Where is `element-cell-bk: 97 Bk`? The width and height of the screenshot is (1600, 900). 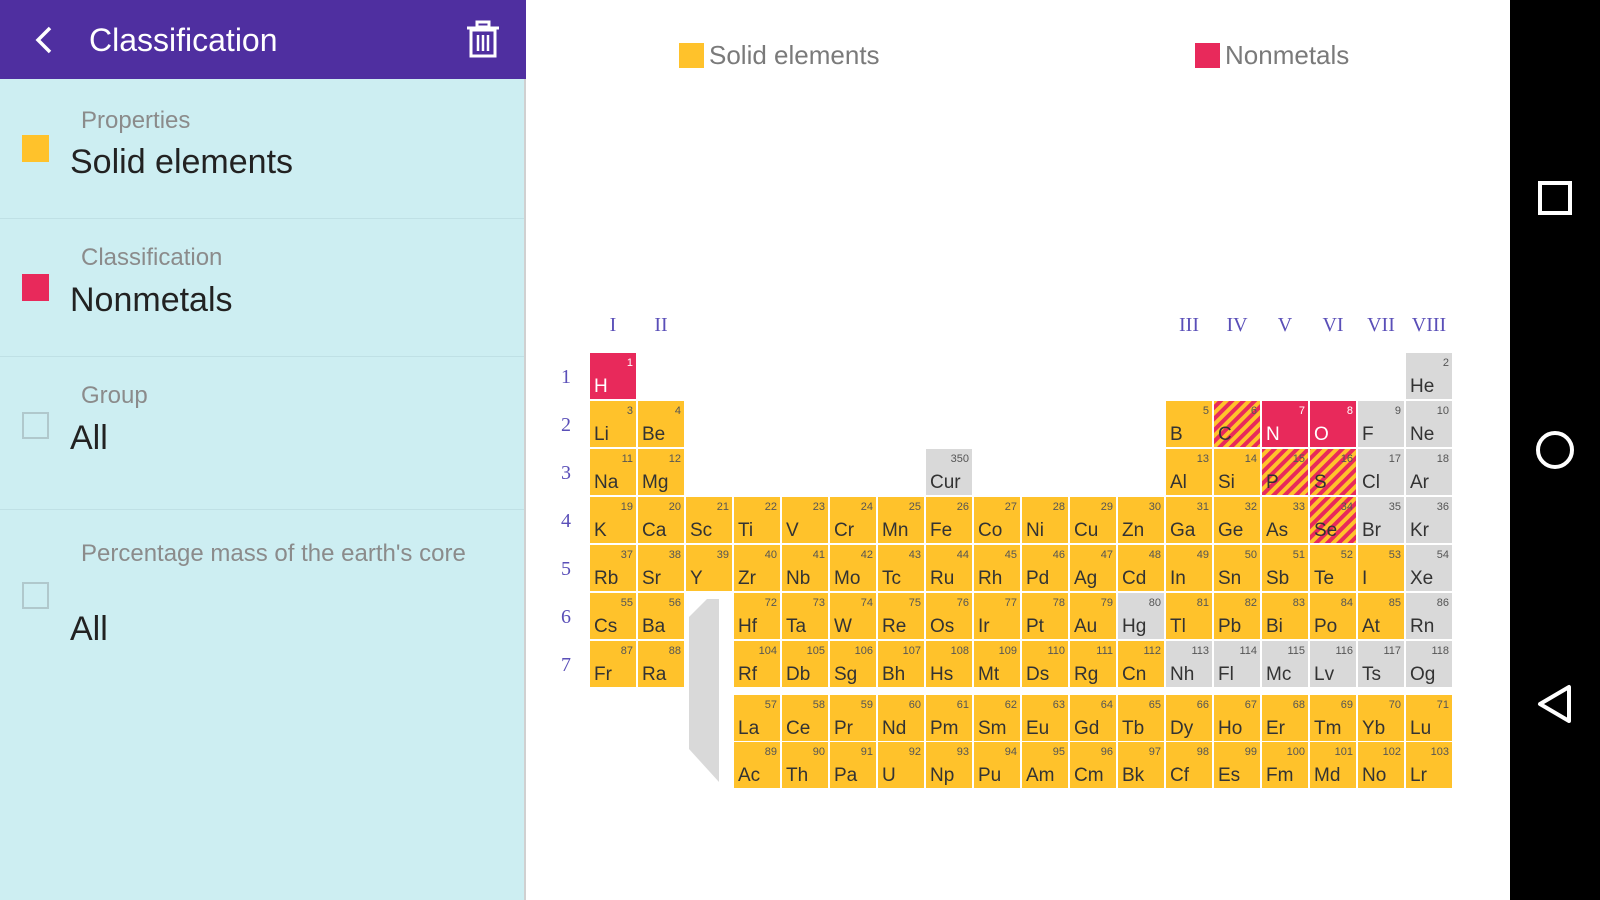
element-cell-bk: 97 Bk is located at coordinates (1141, 765).